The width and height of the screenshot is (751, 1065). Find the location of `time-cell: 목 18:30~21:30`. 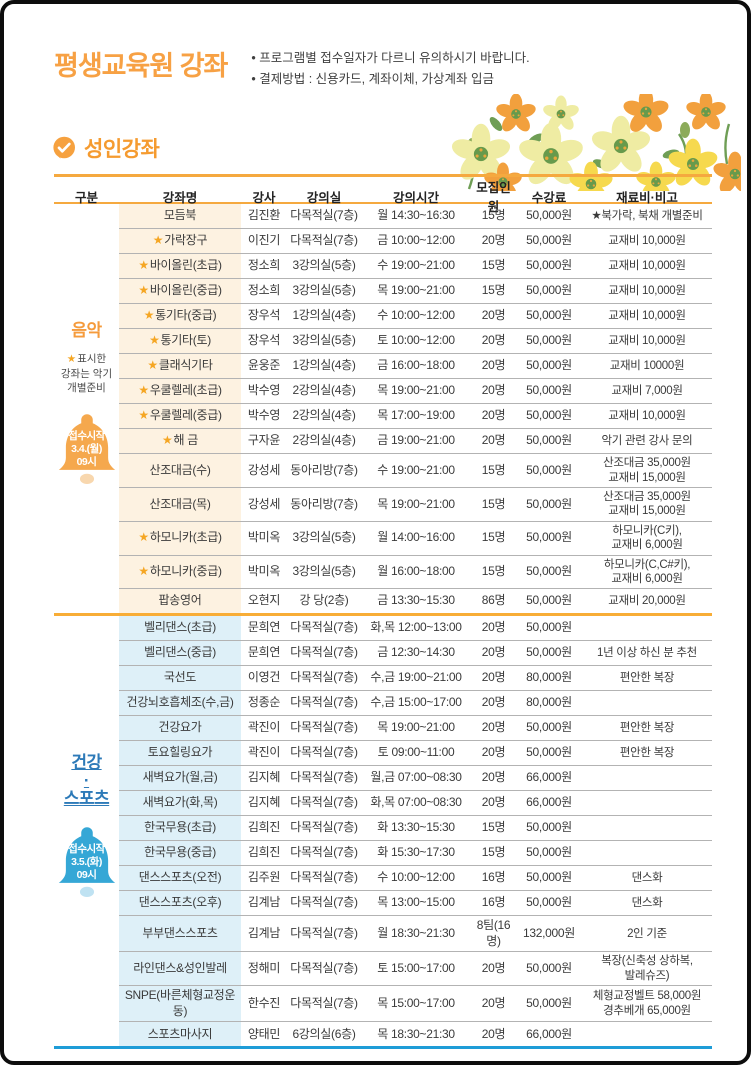

time-cell: 목 18:30~21:30 is located at coordinates (416, 1033).